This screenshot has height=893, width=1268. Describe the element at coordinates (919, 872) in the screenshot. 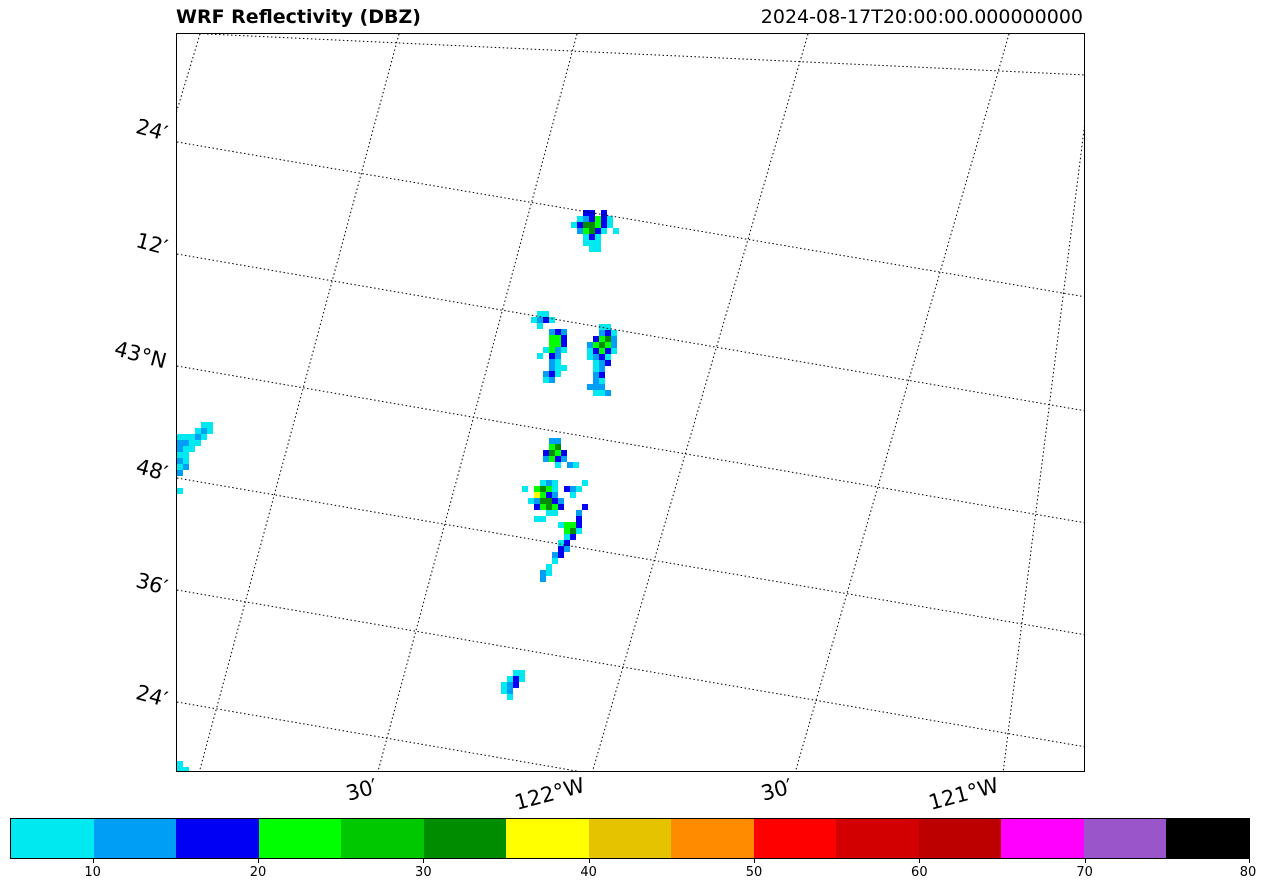

I see `colorbar-tick-label: 60` at that location.